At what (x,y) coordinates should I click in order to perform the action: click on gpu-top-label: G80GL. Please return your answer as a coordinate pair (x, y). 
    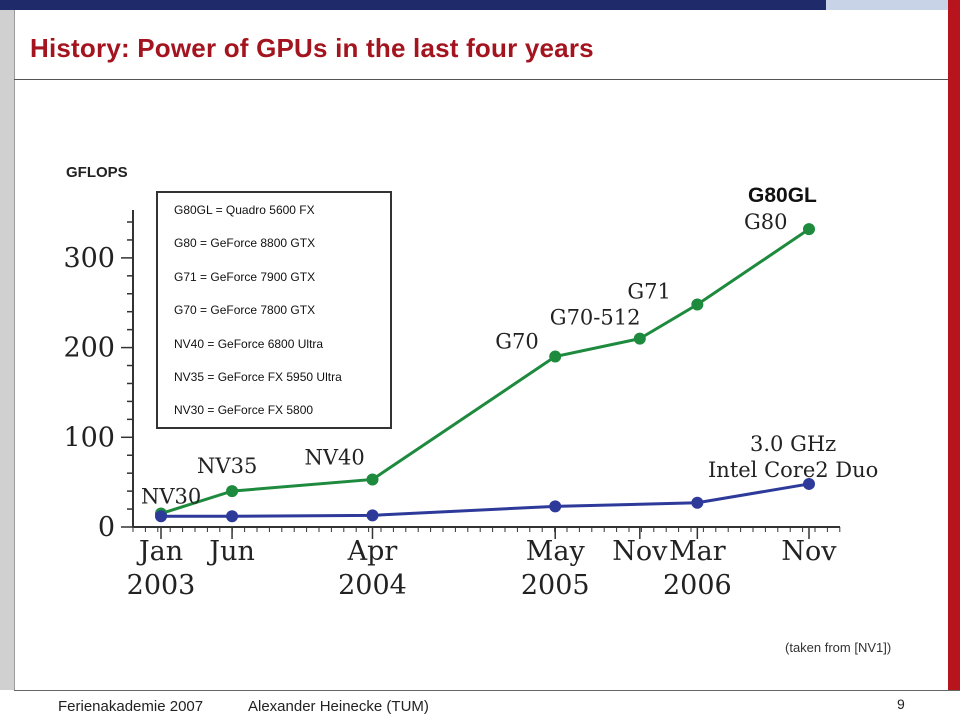
    Looking at the image, I should click on (782, 195).